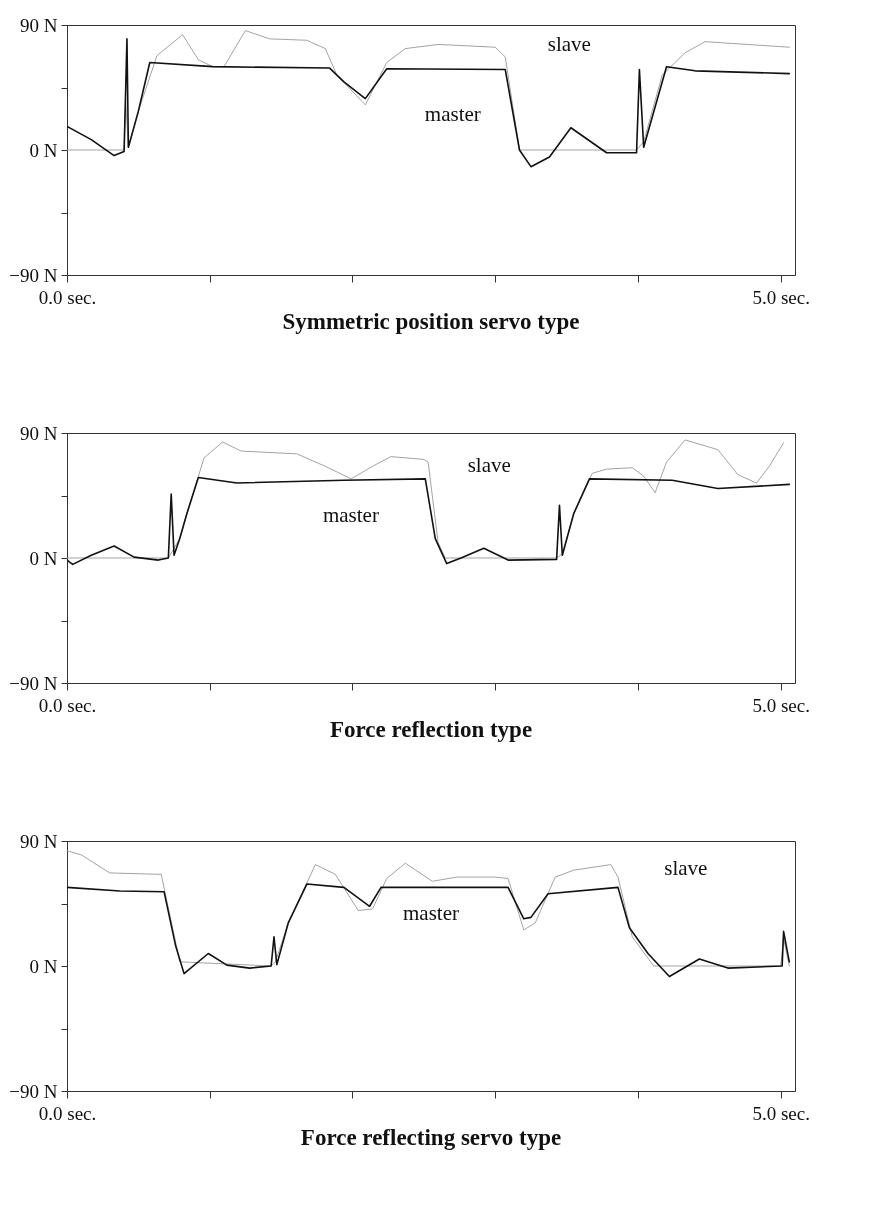 This screenshot has height=1205, width=875. I want to click on text: Force reflection type, so click(431, 729).